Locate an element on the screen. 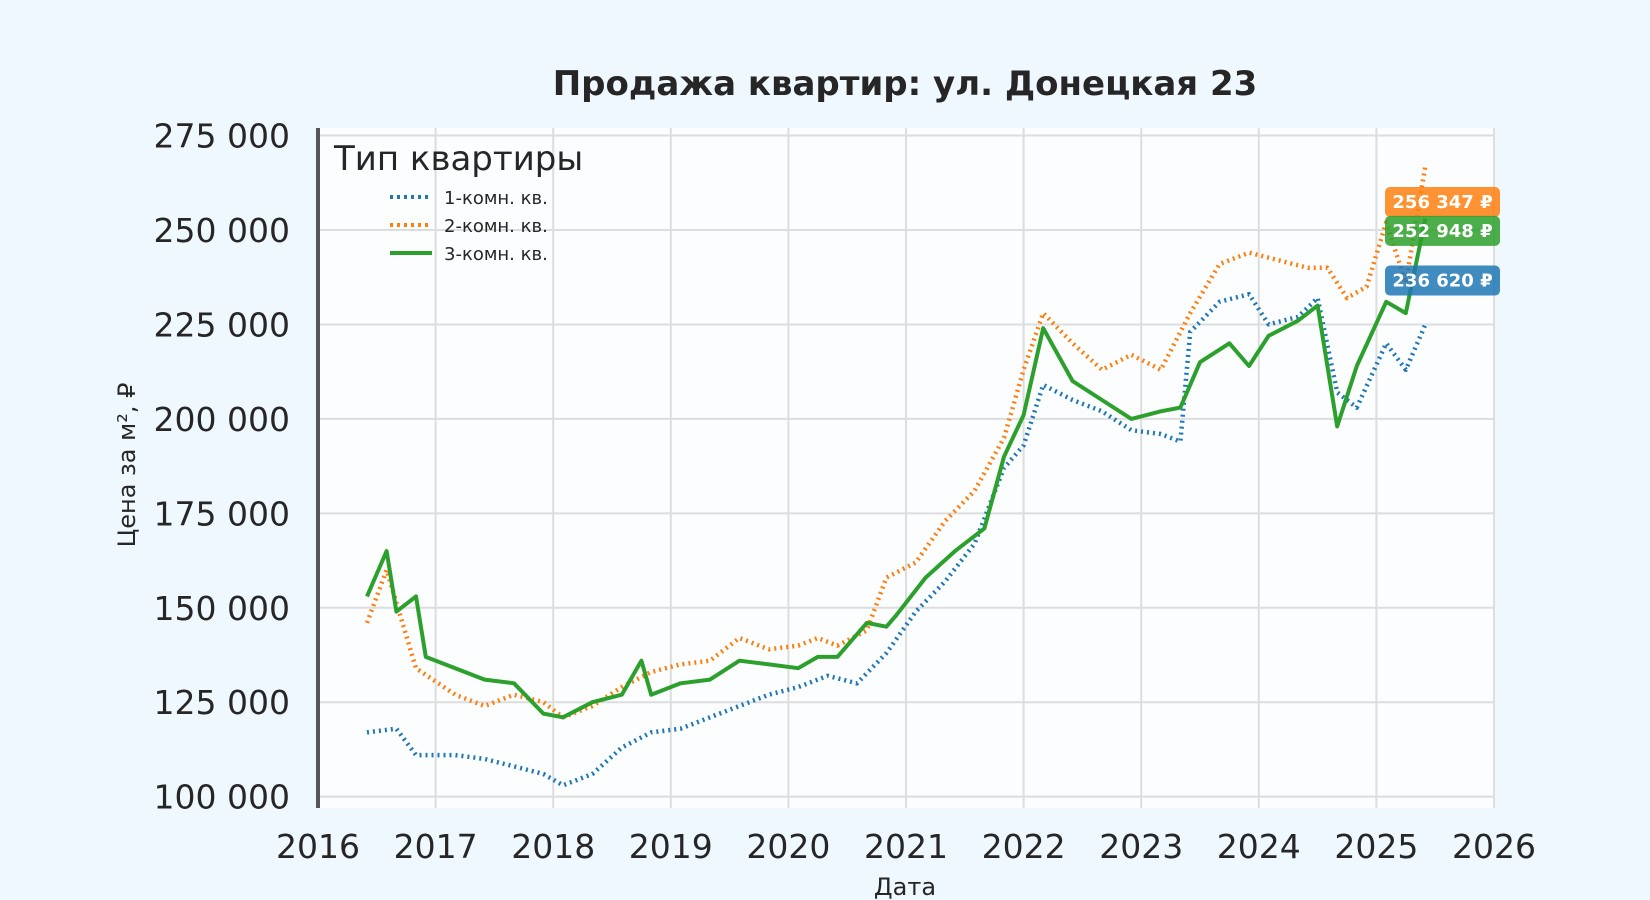 This screenshot has height=900, width=1650. x-tick-label: 2019 is located at coordinates (671, 846).